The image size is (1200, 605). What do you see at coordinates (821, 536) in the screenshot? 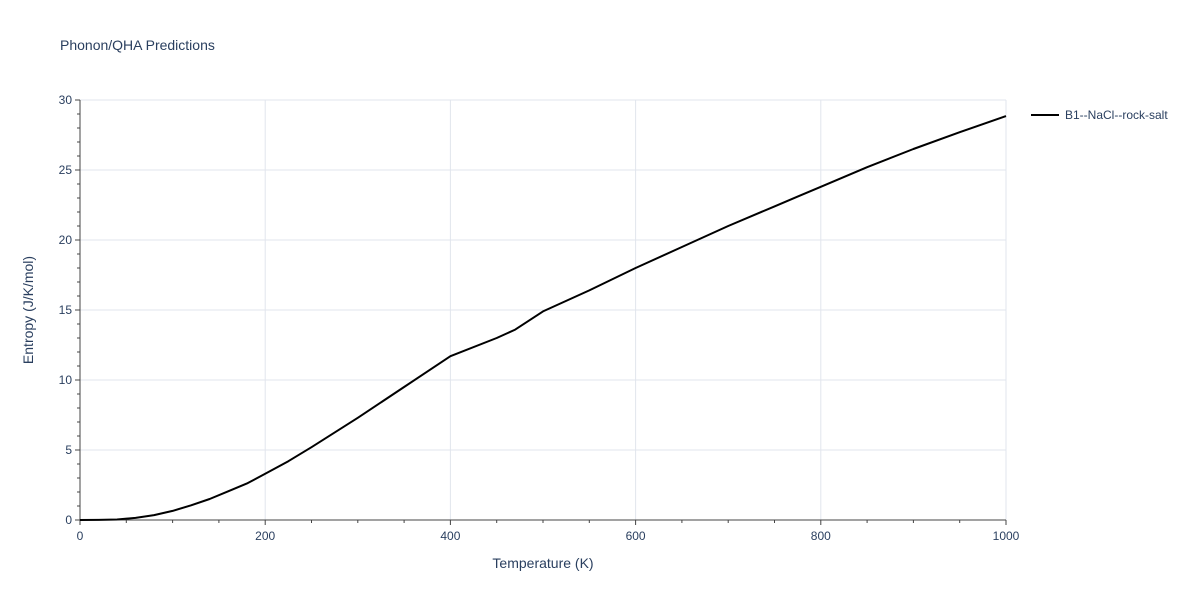
I see `x-tick-label: 800` at bounding box center [821, 536].